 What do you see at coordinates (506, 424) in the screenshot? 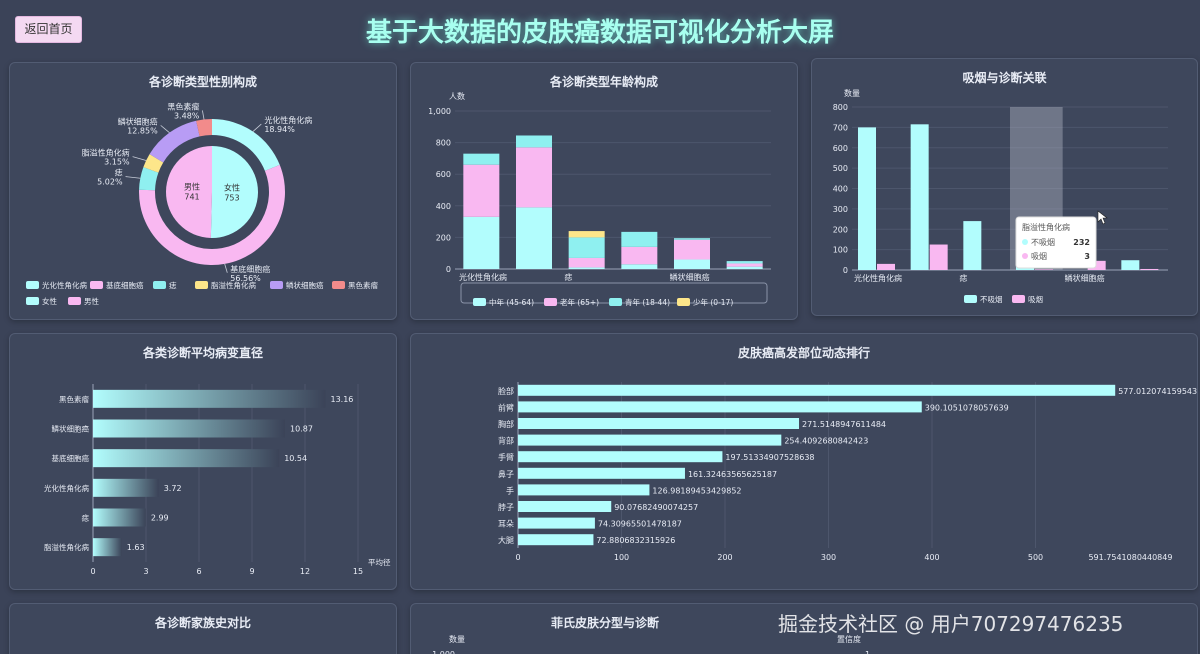
I see `sites-ytick: 胸部` at bounding box center [506, 424].